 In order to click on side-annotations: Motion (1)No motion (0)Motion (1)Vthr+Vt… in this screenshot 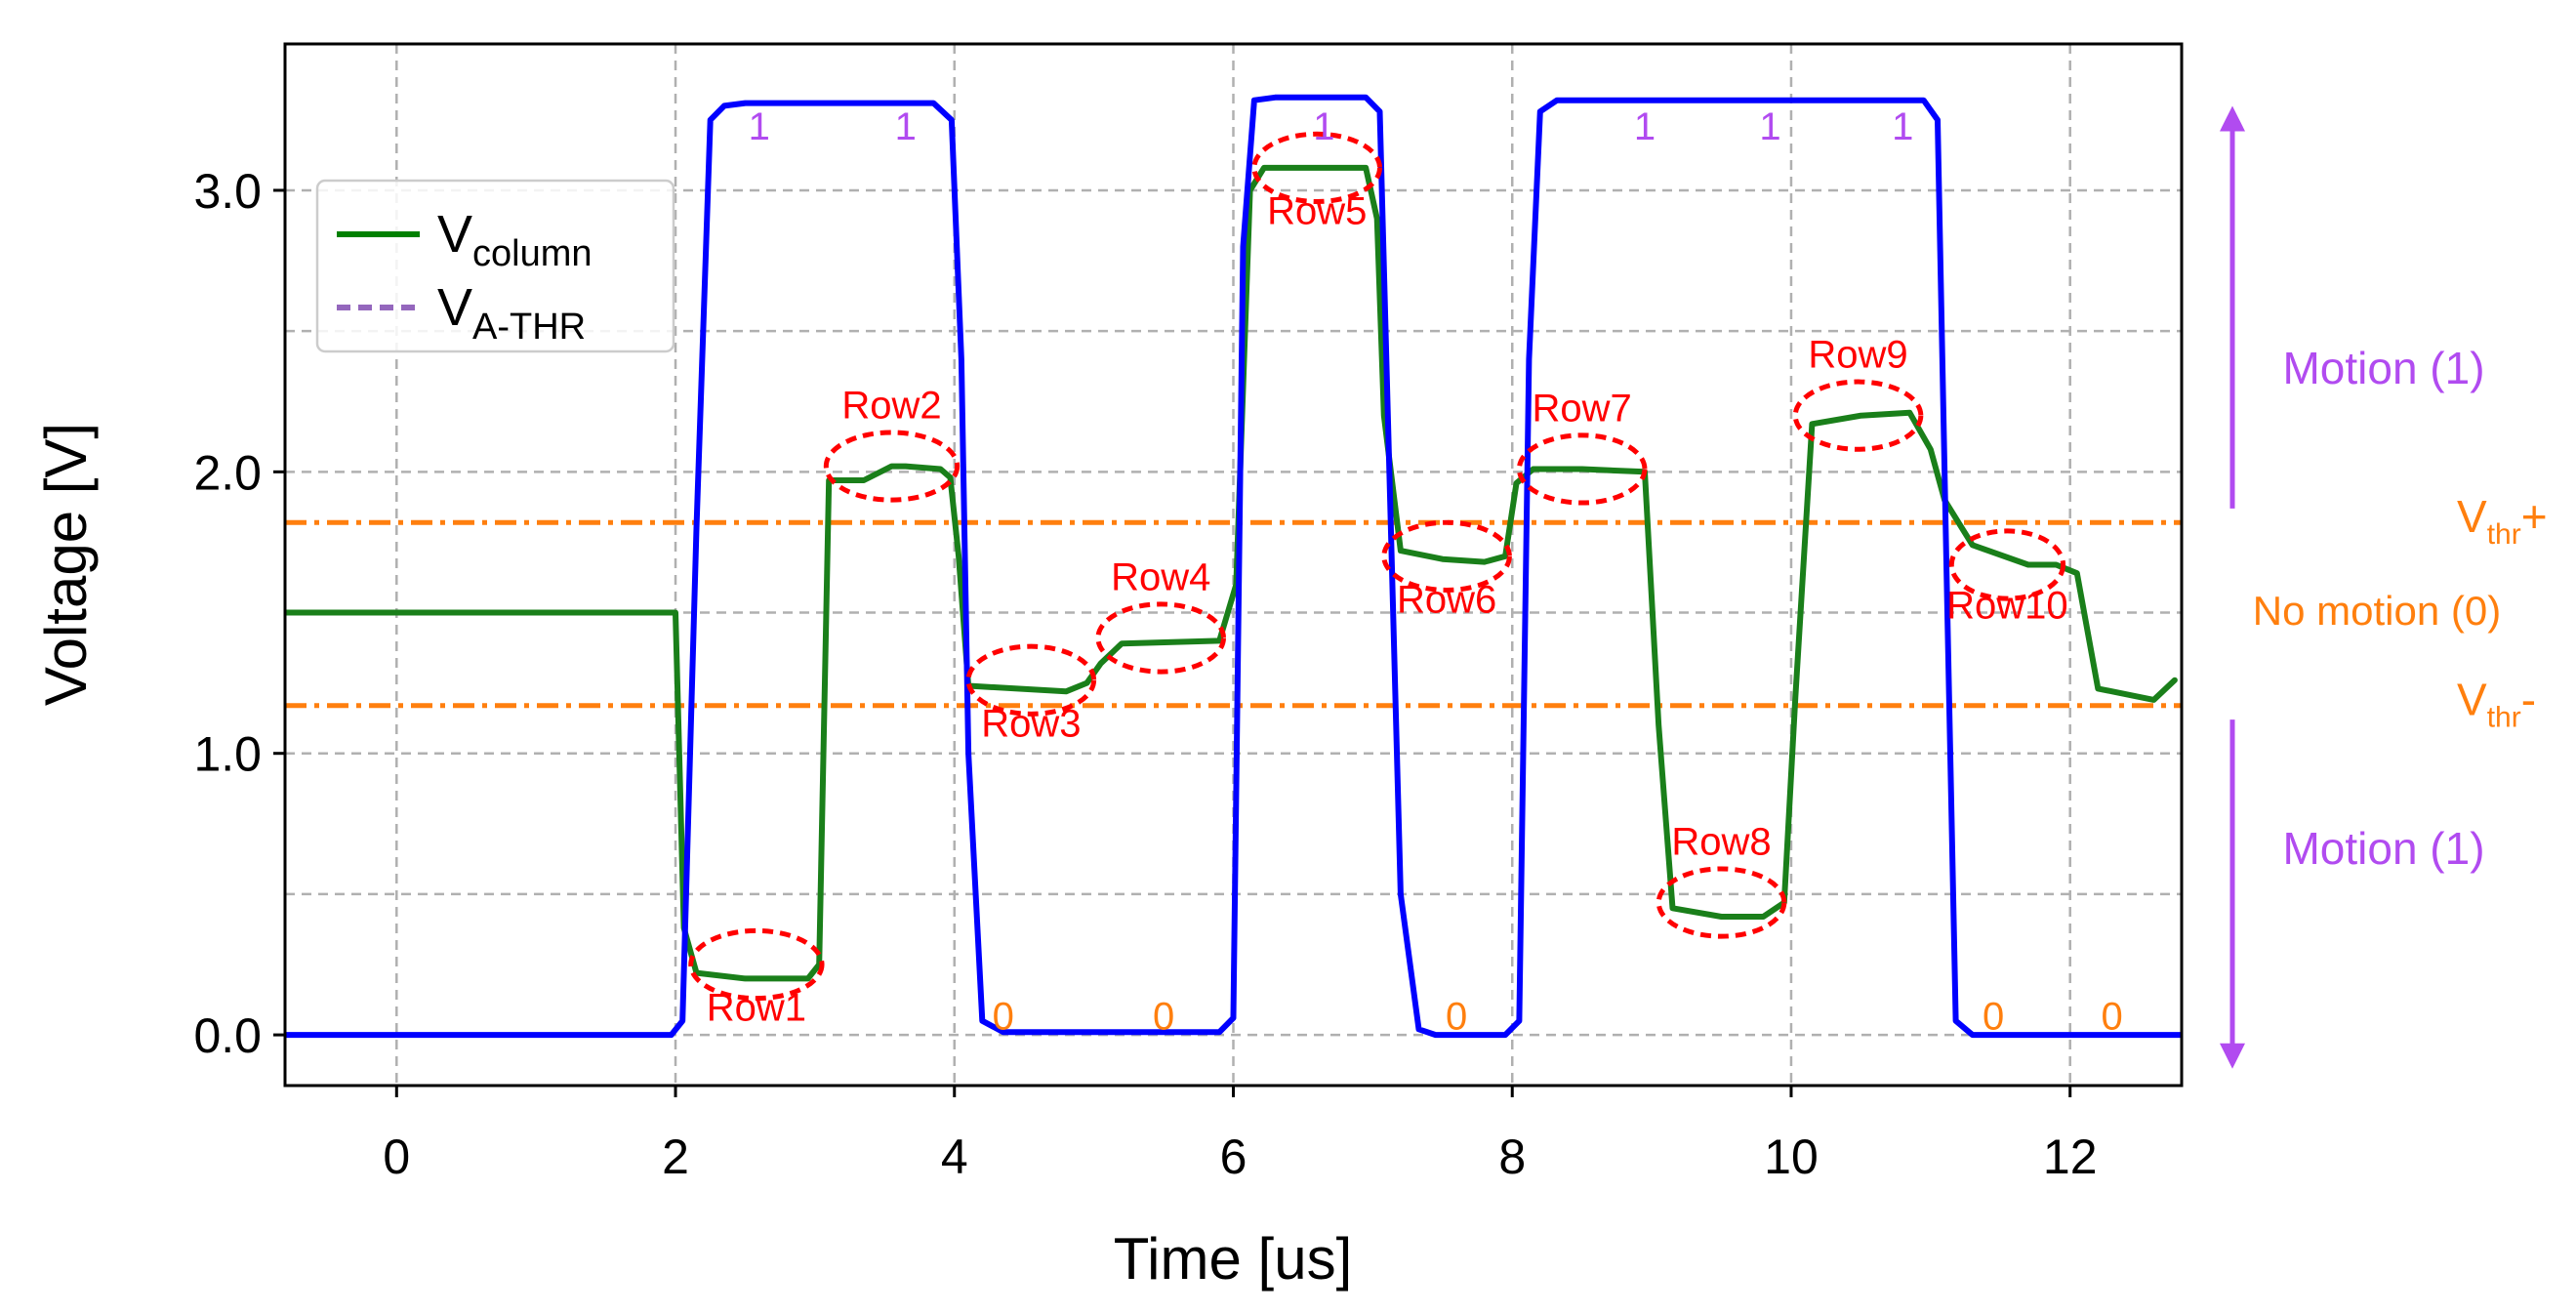, I will do `click(2384, 587)`.